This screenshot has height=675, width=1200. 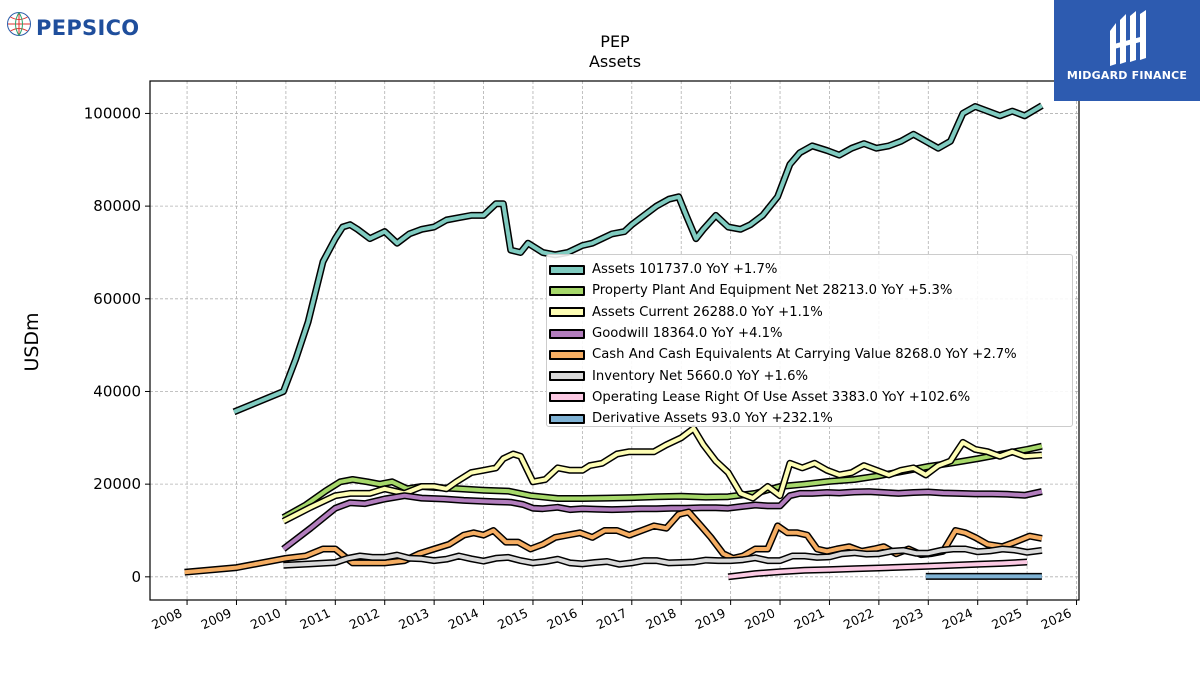 What do you see at coordinates (809, 333) in the screenshot?
I see `legend-item: Goodwill 18364.0 YoY +4.1%` at bounding box center [809, 333].